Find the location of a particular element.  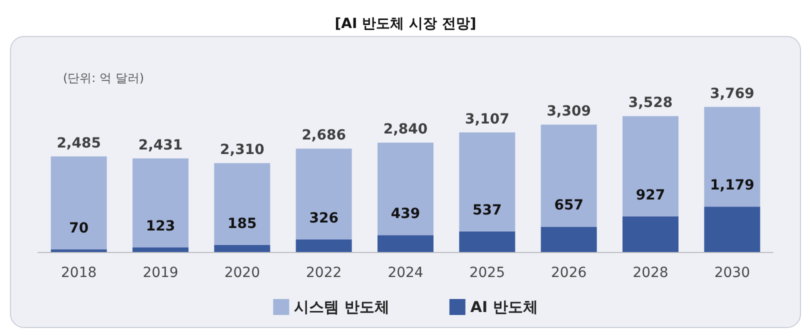

total-label: 3,769 is located at coordinates (732, 94).